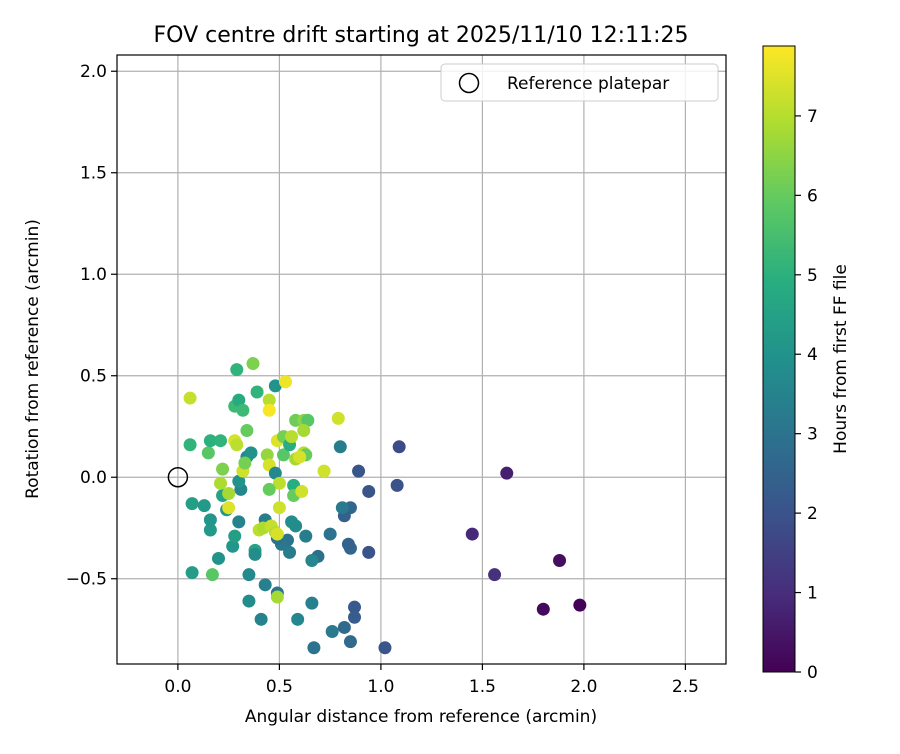 This screenshot has width=900, height=754. I want to click on x-axis-ticks: 0.0 0.5 1.0 1.5 2.0 2.5, so click(431, 680).